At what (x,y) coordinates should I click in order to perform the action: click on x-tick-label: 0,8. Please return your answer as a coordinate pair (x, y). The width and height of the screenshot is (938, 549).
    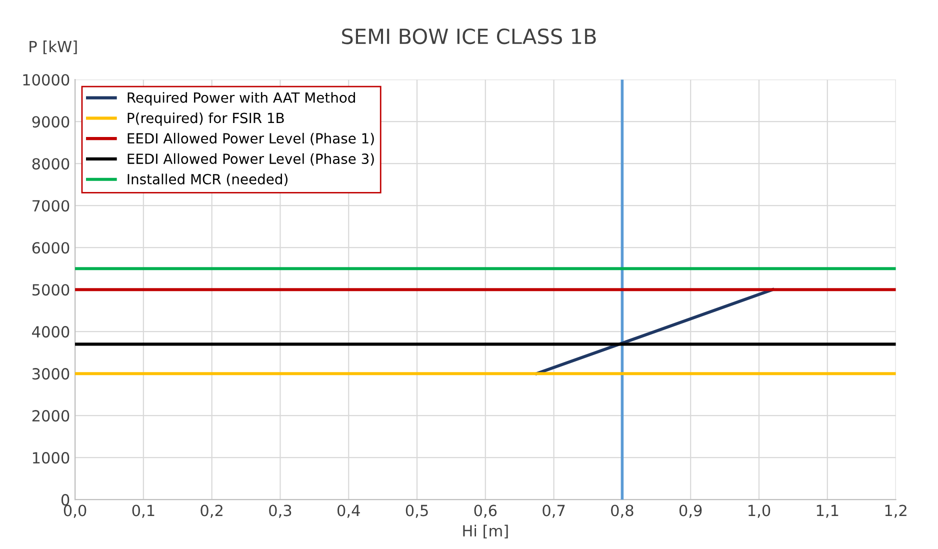
    Looking at the image, I should click on (622, 511).